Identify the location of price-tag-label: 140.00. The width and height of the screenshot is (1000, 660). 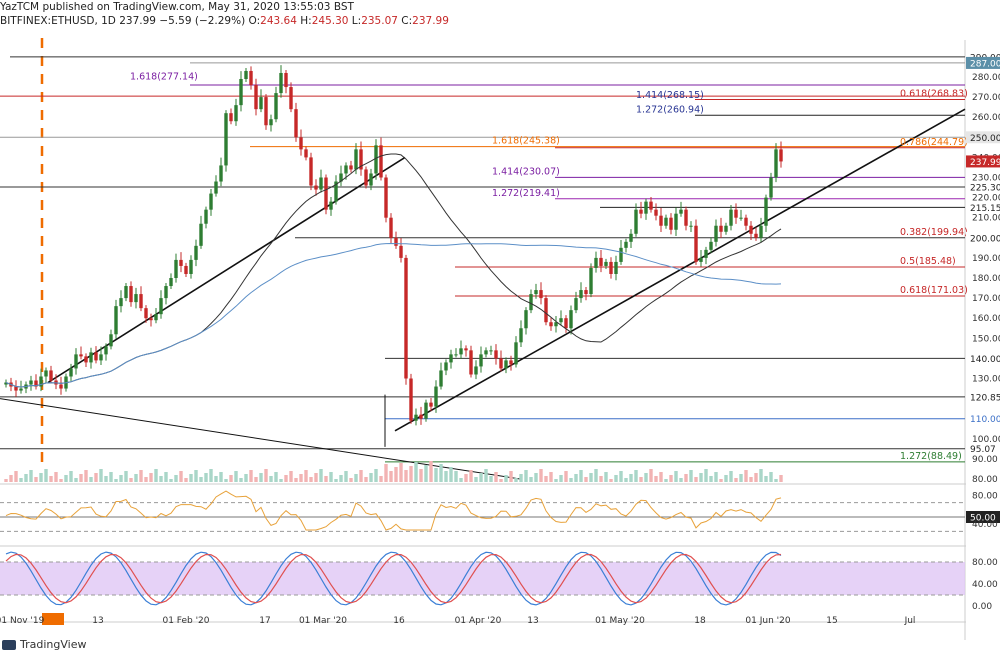
(985, 360).